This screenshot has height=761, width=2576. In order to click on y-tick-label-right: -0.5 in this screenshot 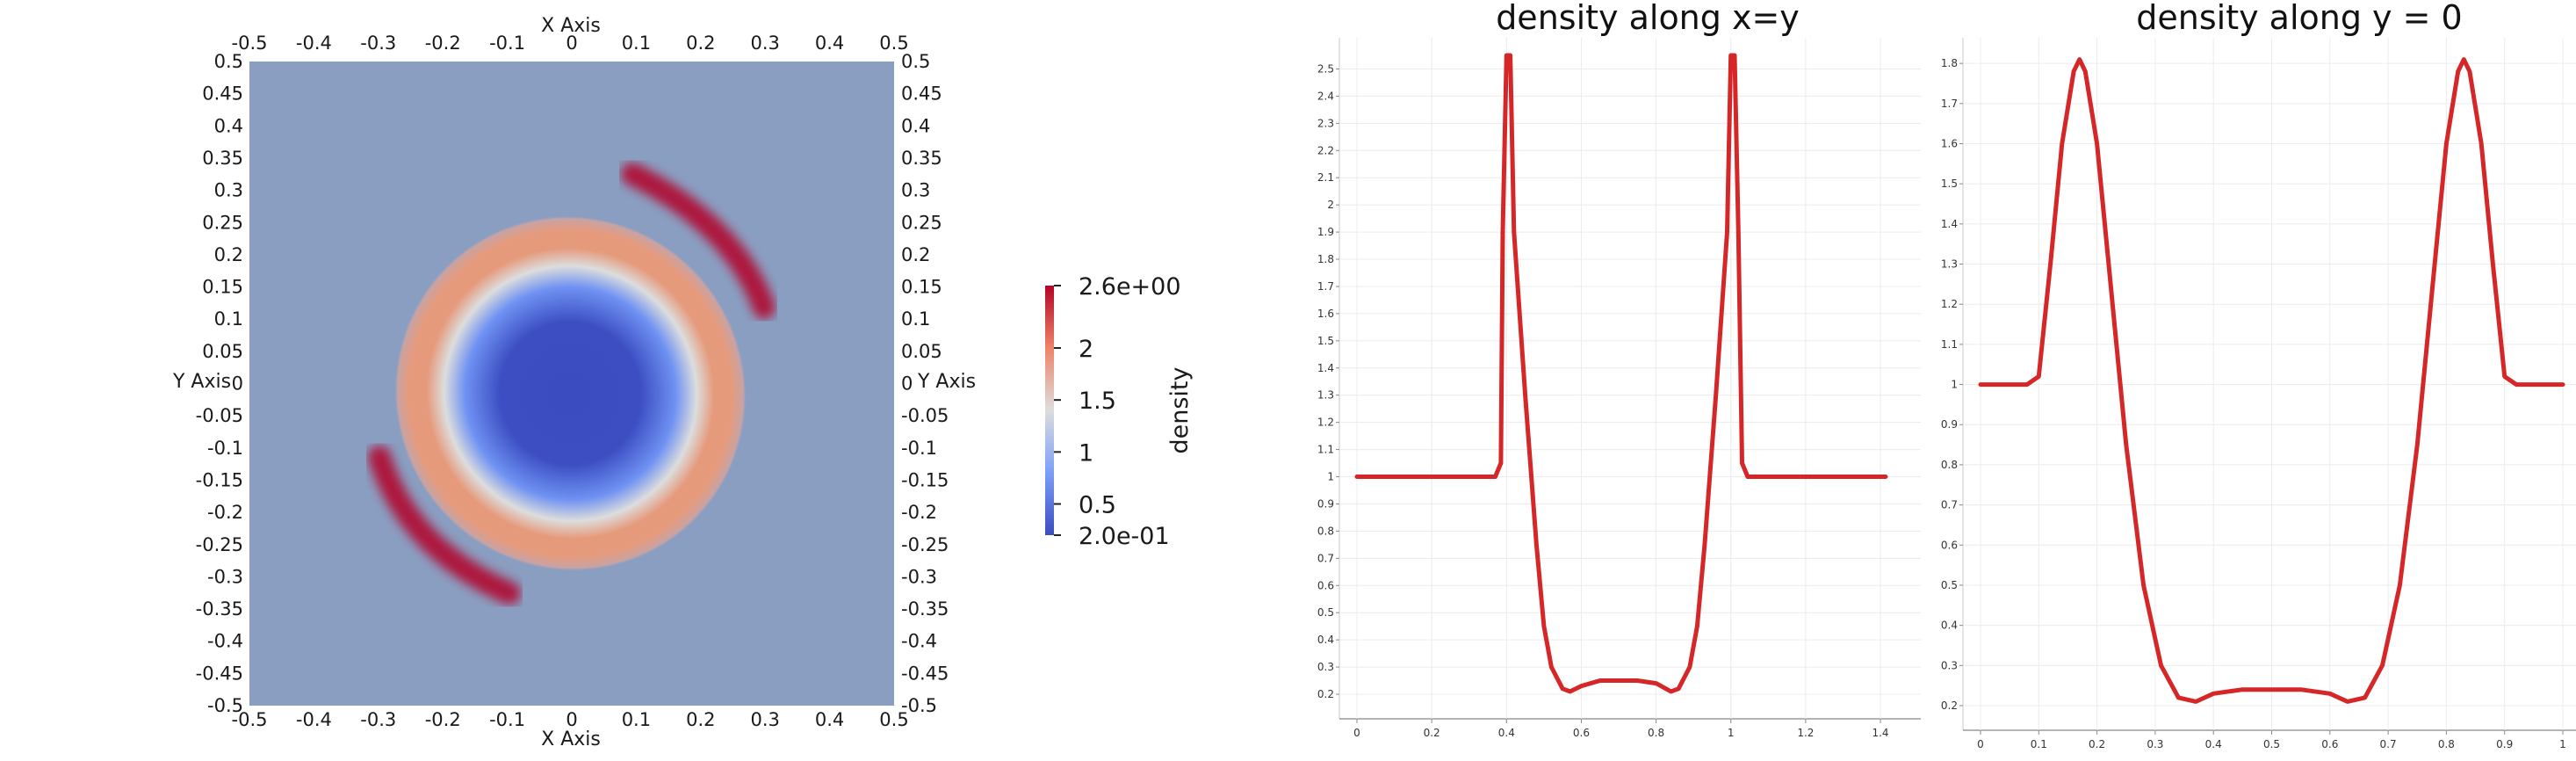, I will do `click(919, 705)`.